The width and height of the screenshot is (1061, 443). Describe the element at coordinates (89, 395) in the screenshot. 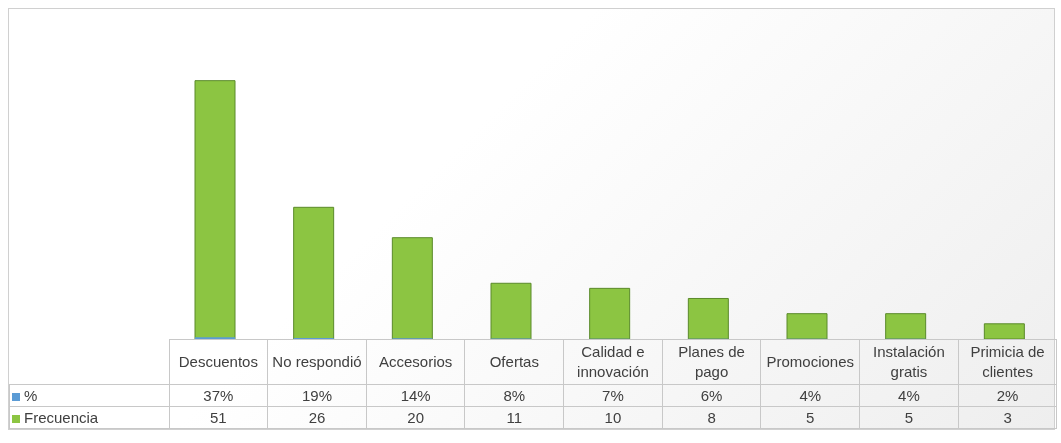

I see `legend-label: %` at that location.